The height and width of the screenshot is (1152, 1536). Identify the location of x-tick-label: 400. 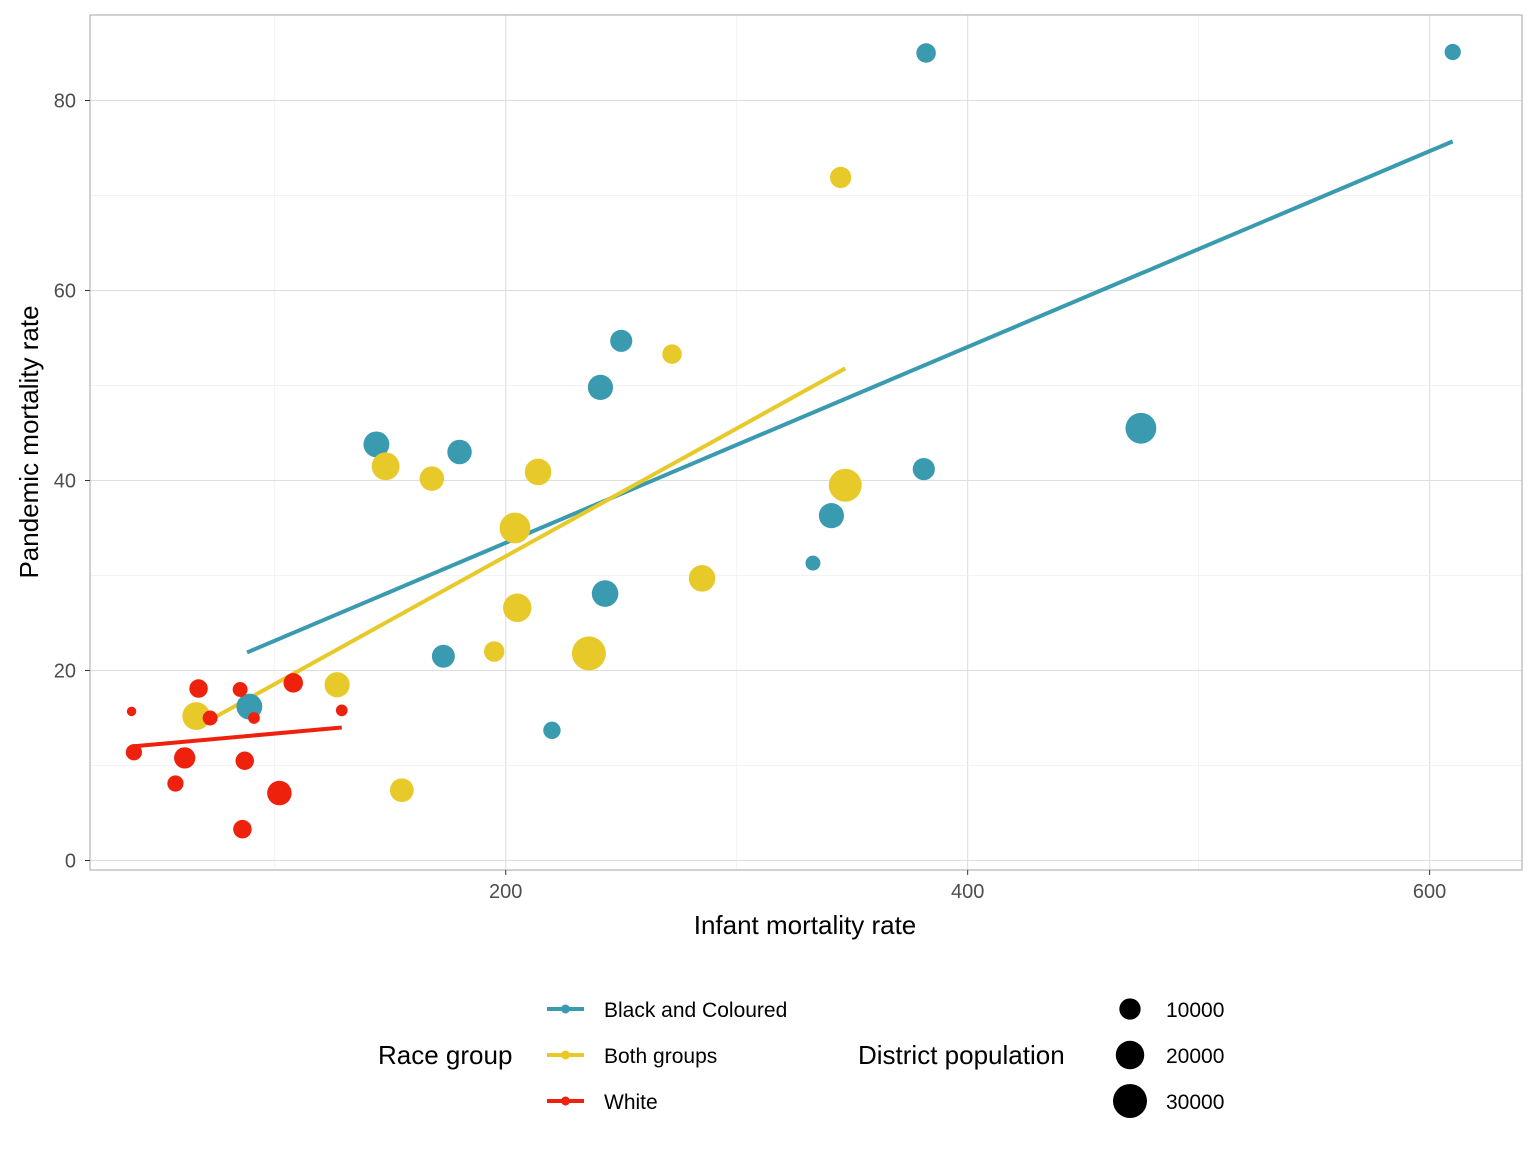
(967, 892).